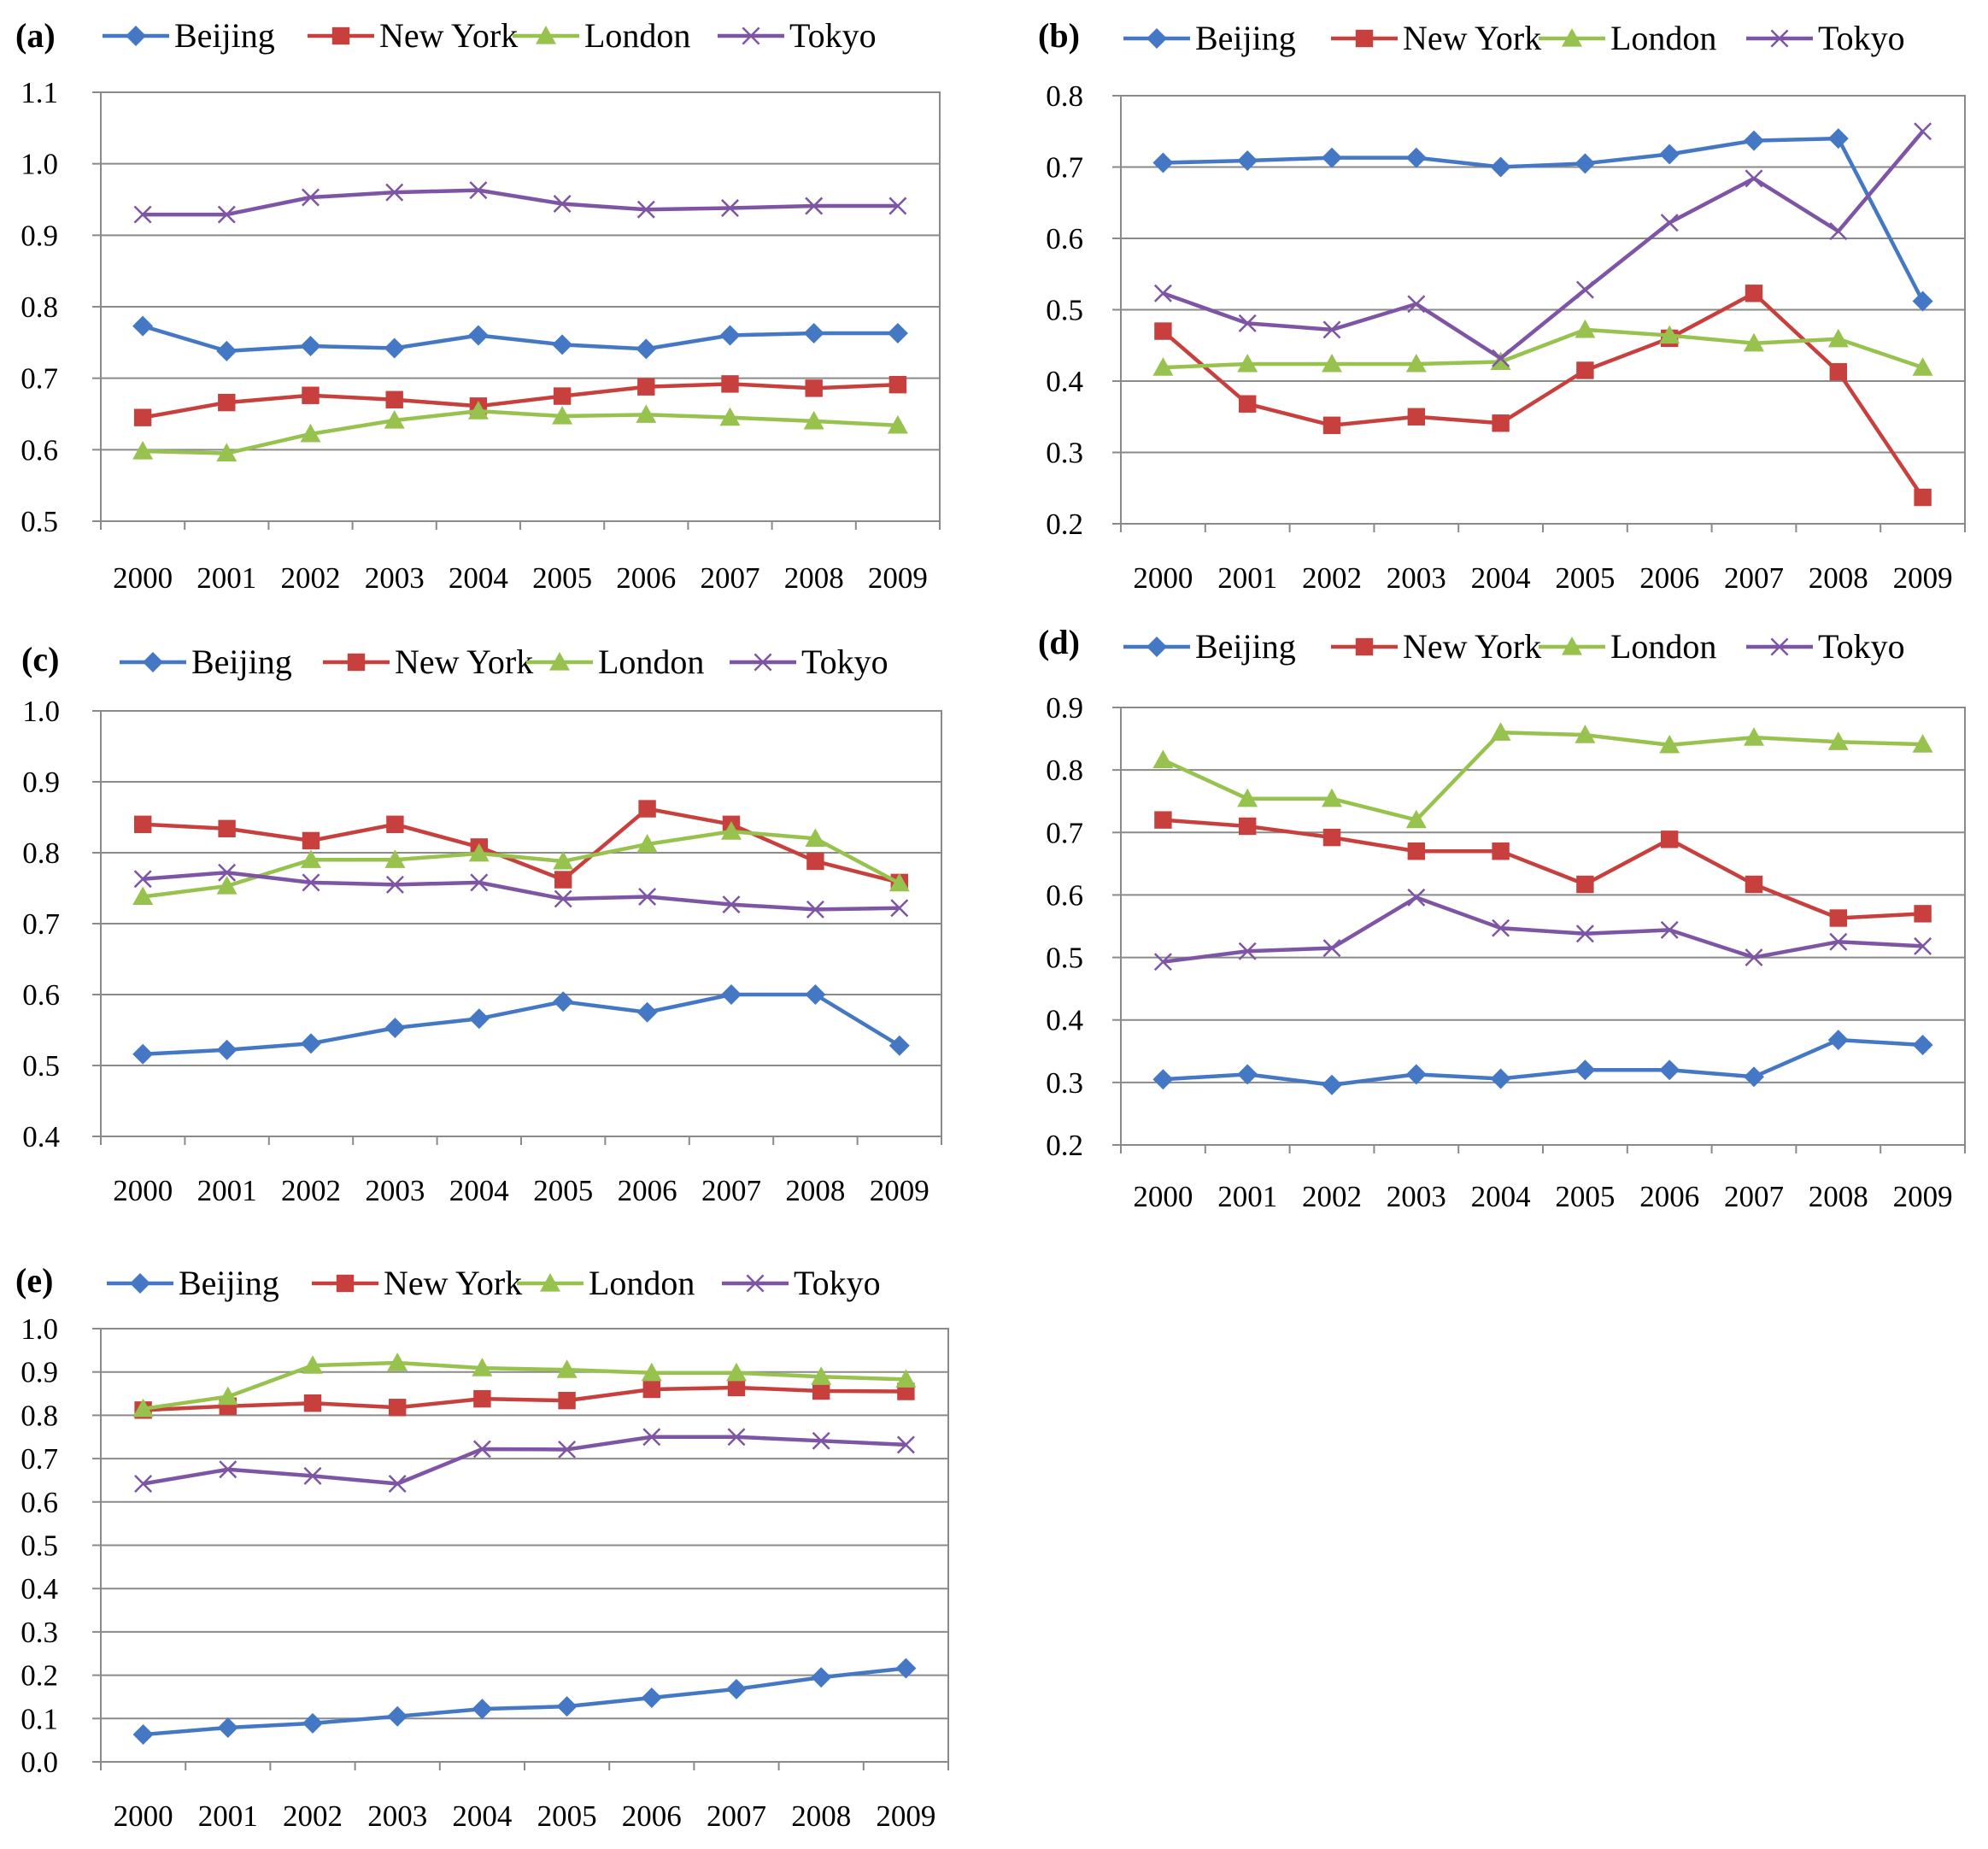  What do you see at coordinates (647, 1190) in the screenshot?
I see `x-tick-label: 2006` at bounding box center [647, 1190].